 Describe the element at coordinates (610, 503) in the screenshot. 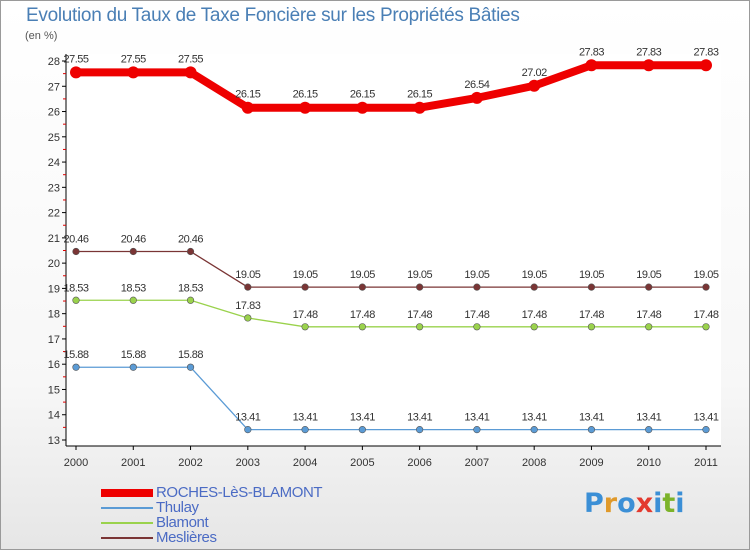

I see `logo-letter: r` at that location.